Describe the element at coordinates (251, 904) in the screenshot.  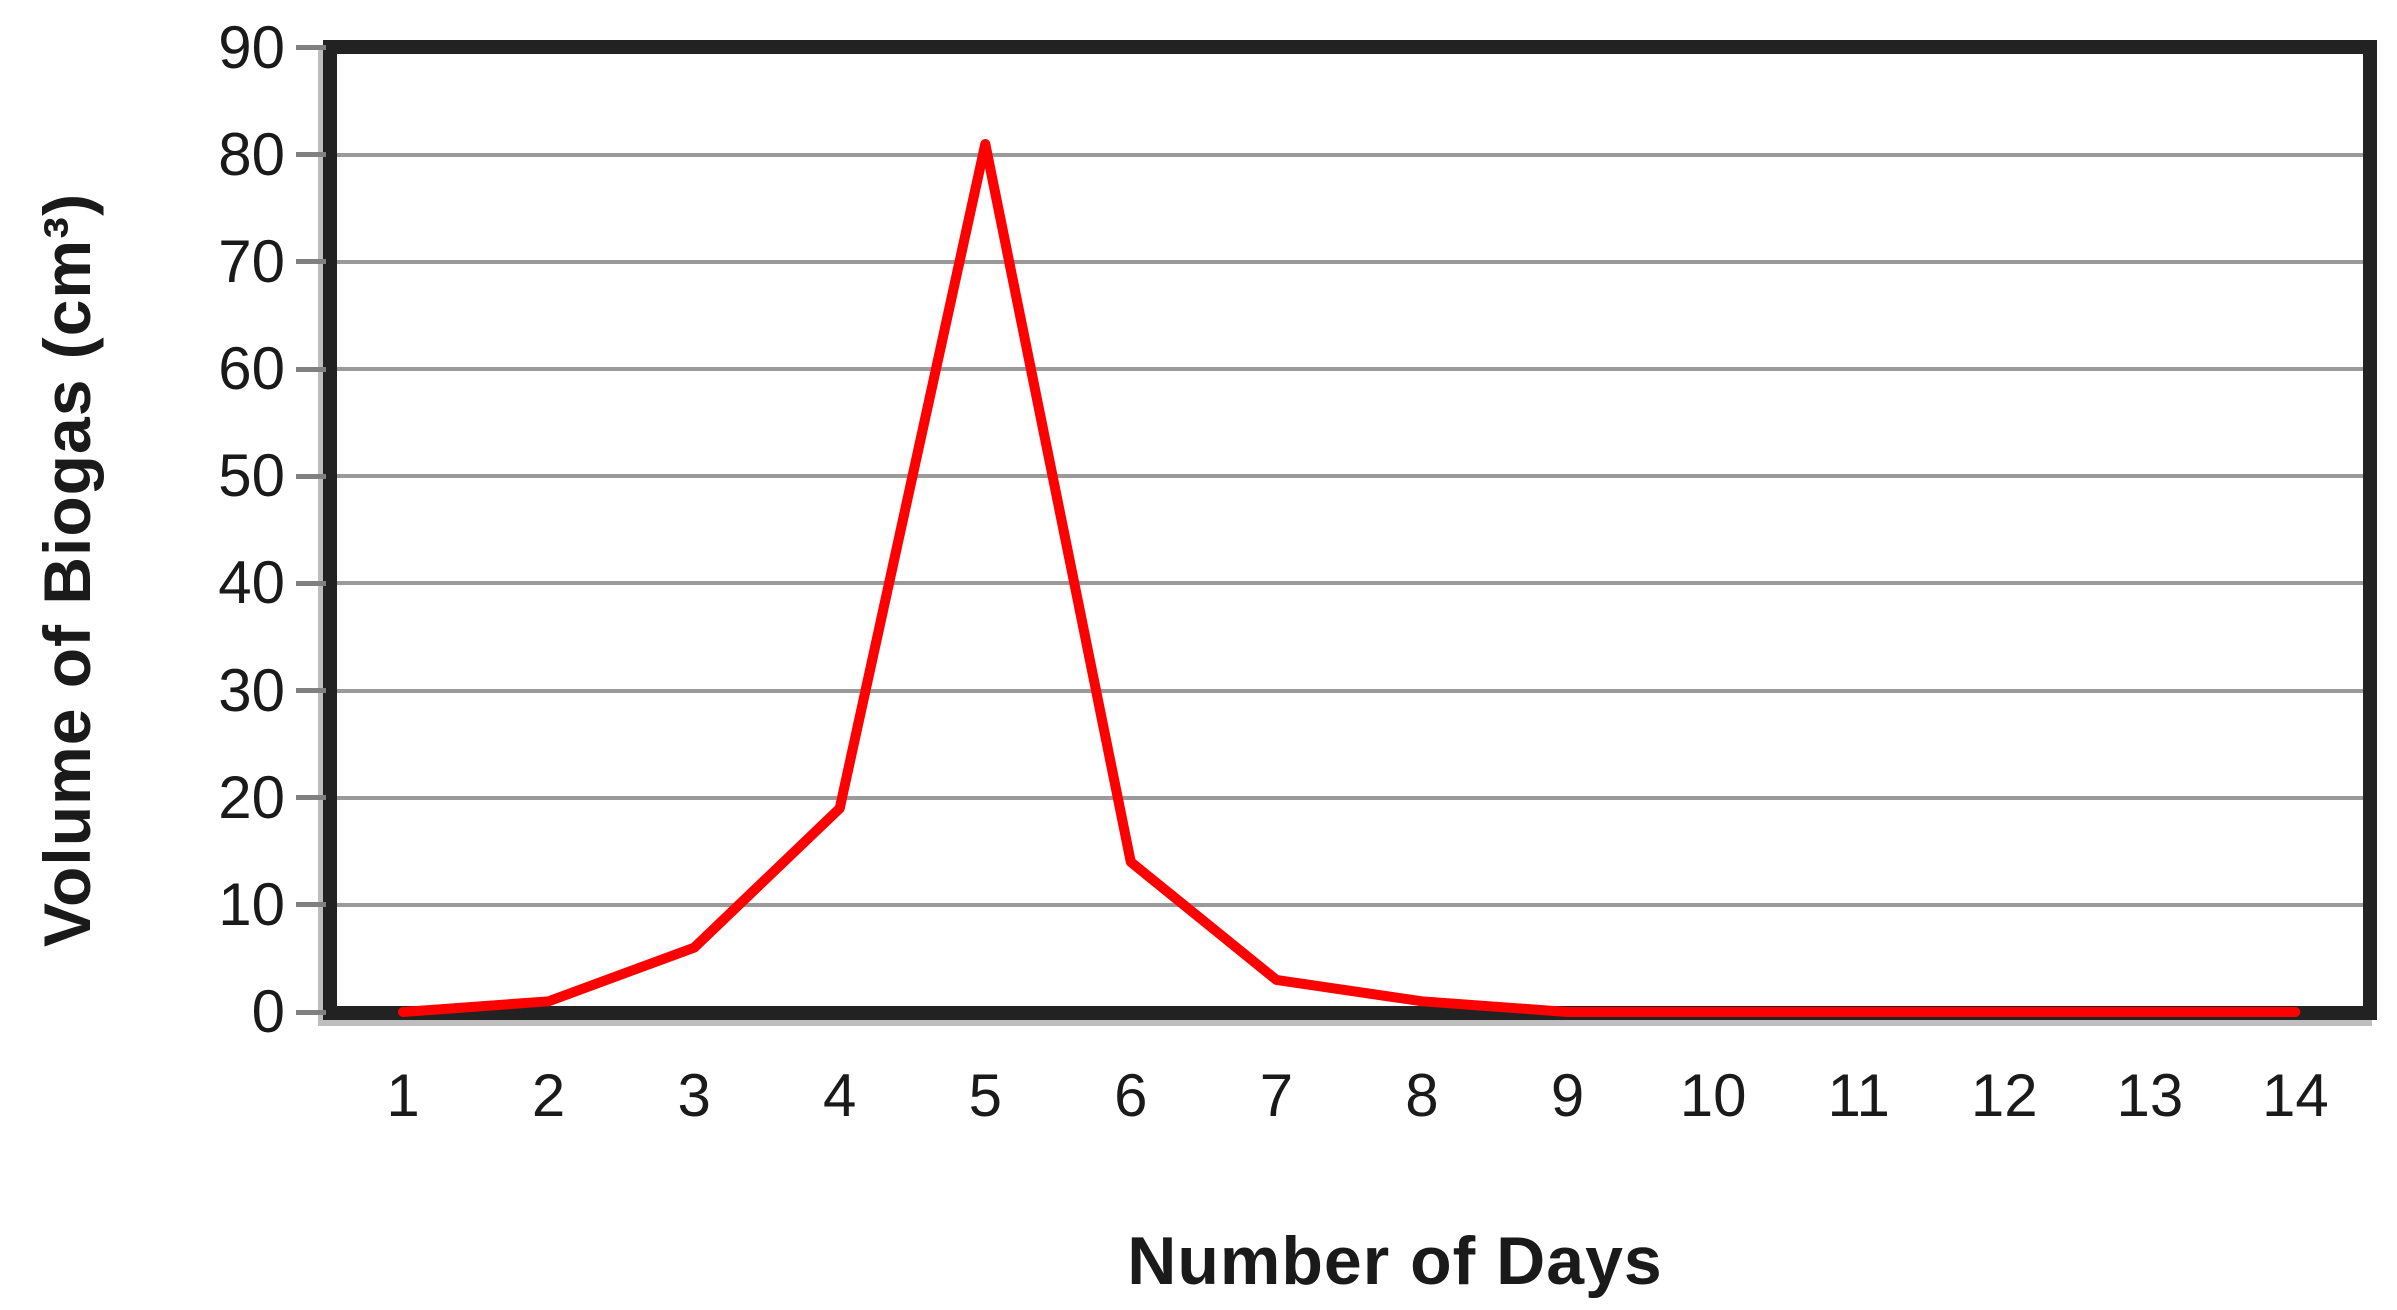
I see `y-axis-tick-label-10: 10` at that location.